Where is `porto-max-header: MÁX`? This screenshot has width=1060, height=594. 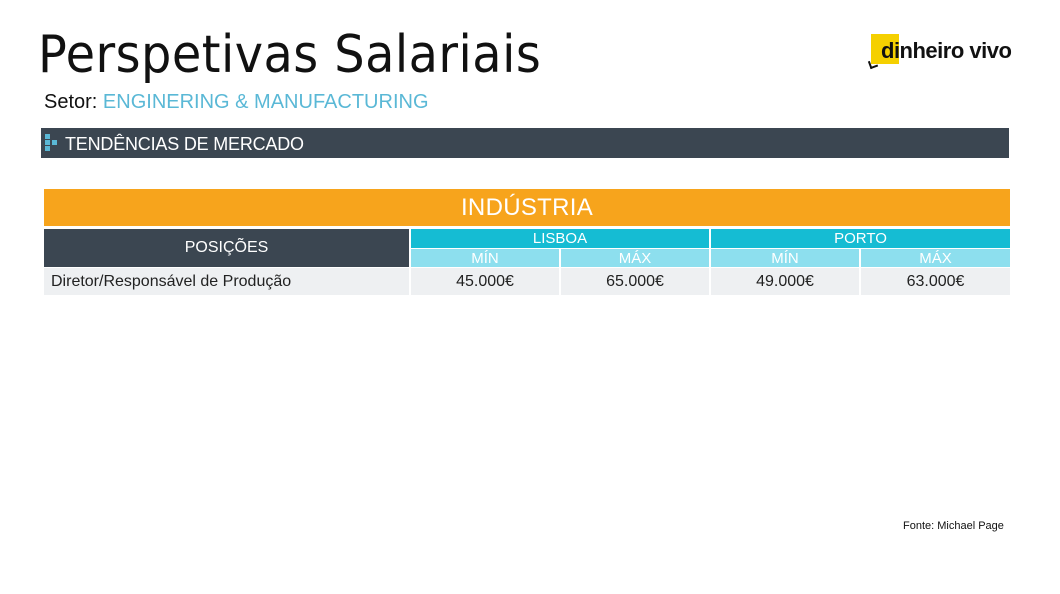 porto-max-header: MÁX is located at coordinates (935, 258).